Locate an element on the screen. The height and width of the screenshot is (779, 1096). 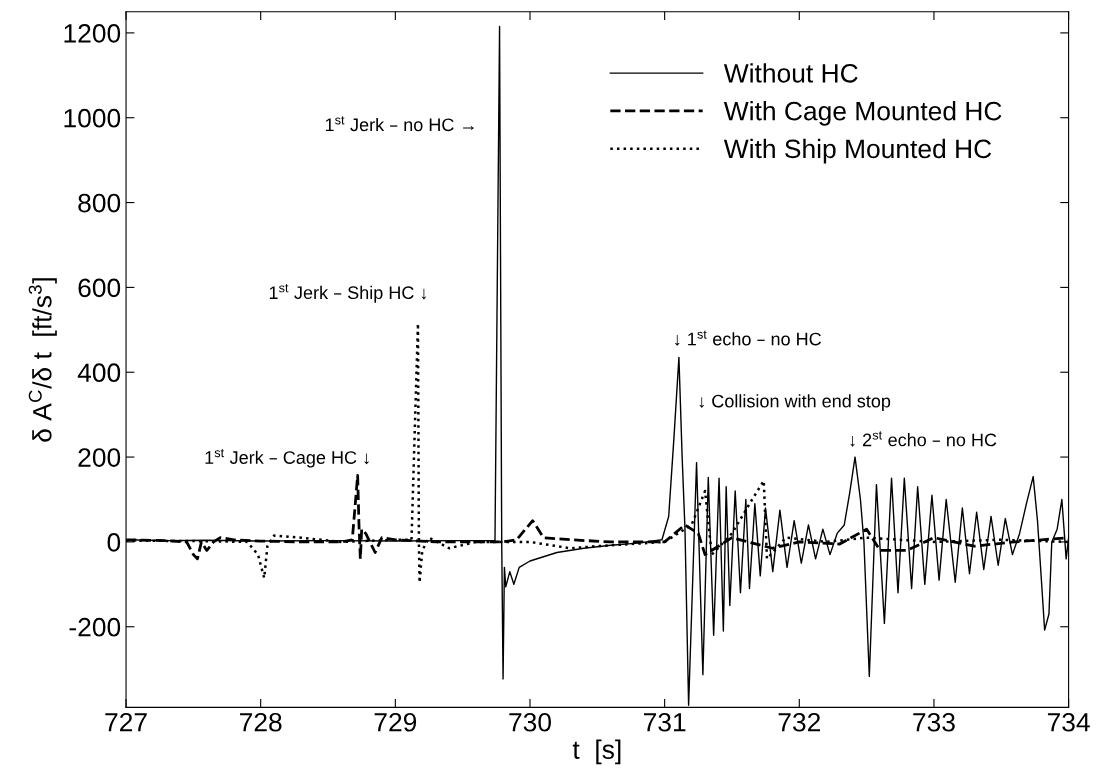
x-axis-title: t [s] is located at coordinates (596, 752).